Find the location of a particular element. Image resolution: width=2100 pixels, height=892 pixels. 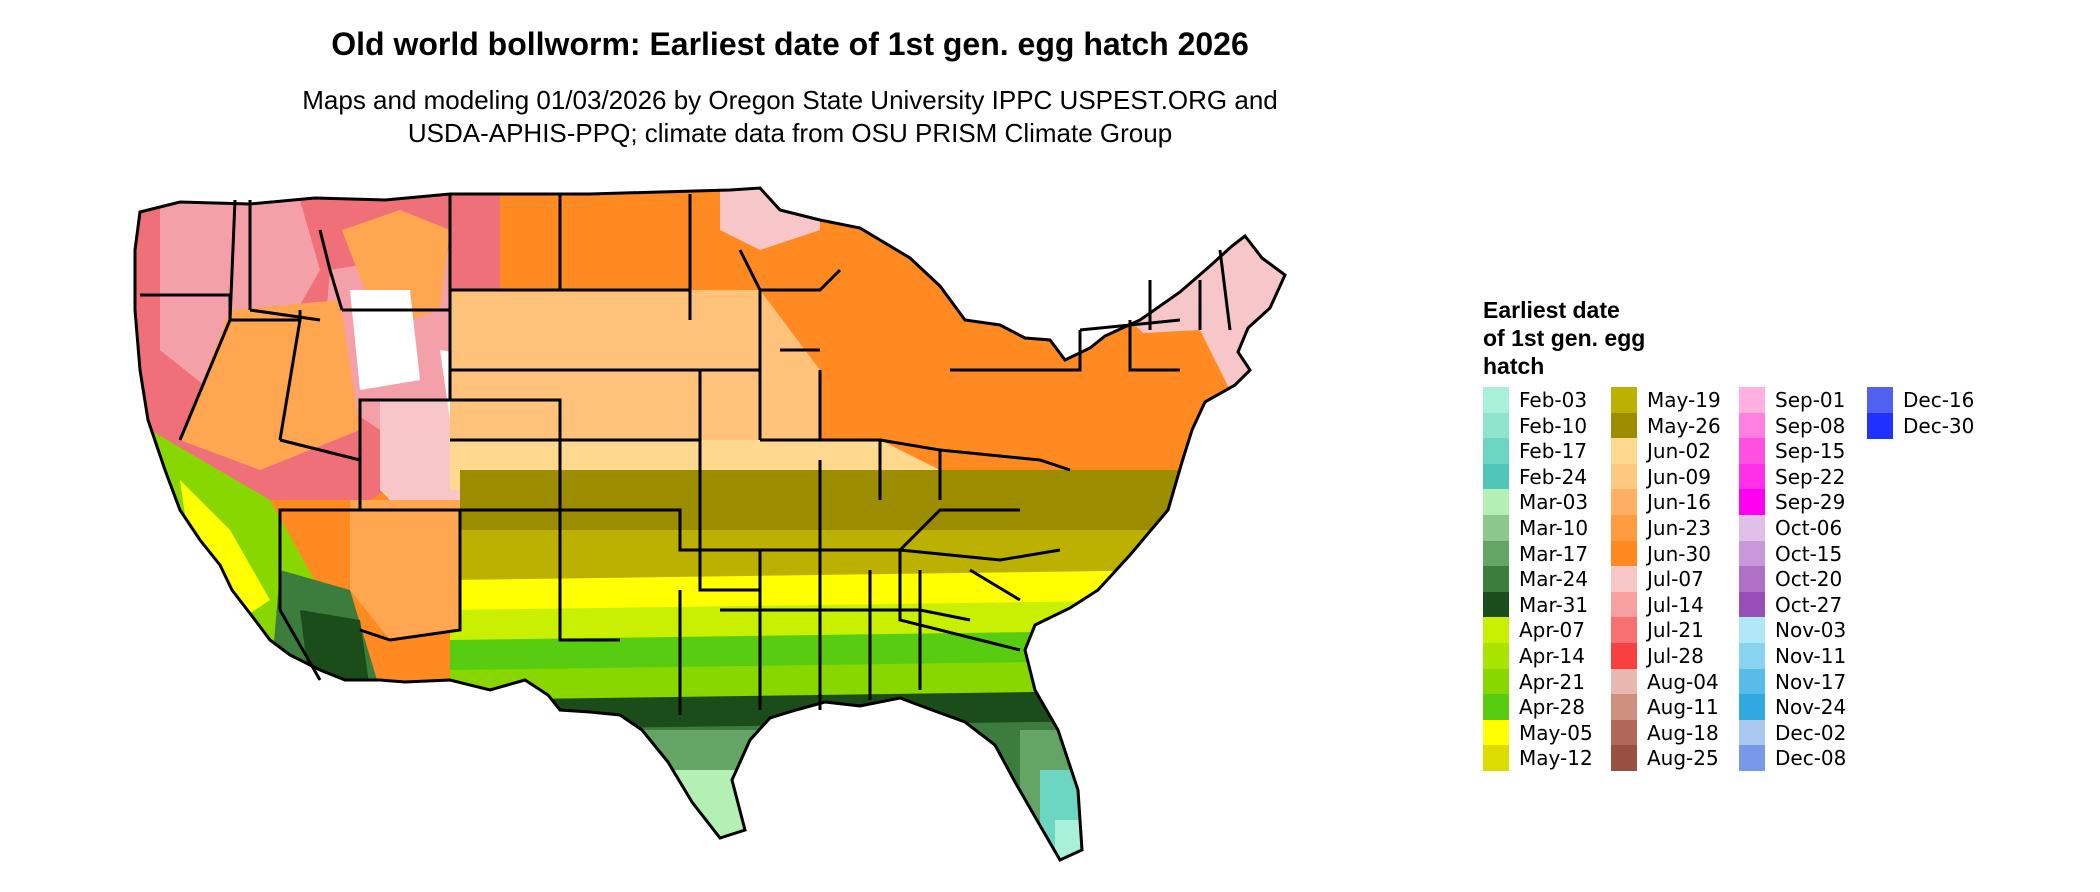

legend-item: Sep-22 is located at coordinates (1792, 476).